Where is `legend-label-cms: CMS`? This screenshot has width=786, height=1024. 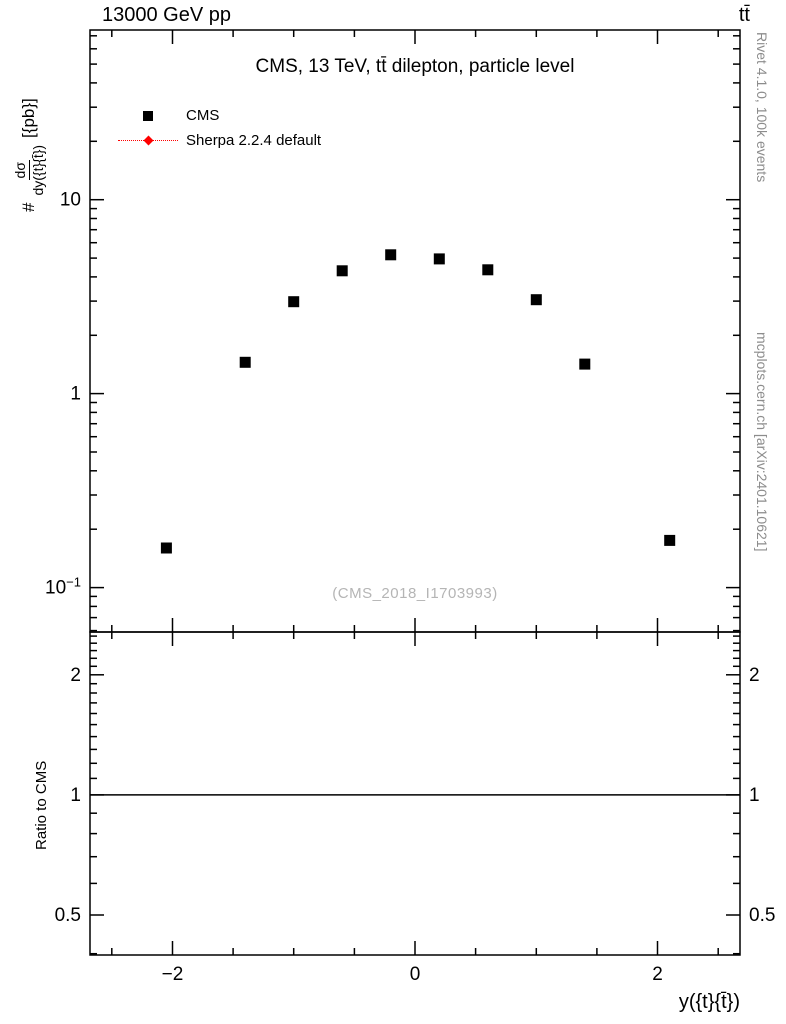
legend-label-cms: CMS is located at coordinates (203, 115).